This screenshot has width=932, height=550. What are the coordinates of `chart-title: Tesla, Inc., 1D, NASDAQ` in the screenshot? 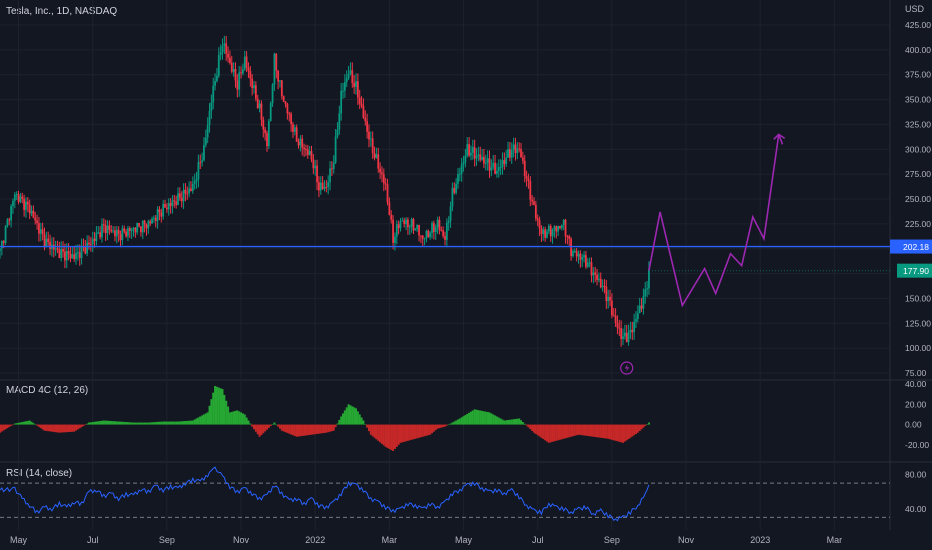 It's located at (62, 11).